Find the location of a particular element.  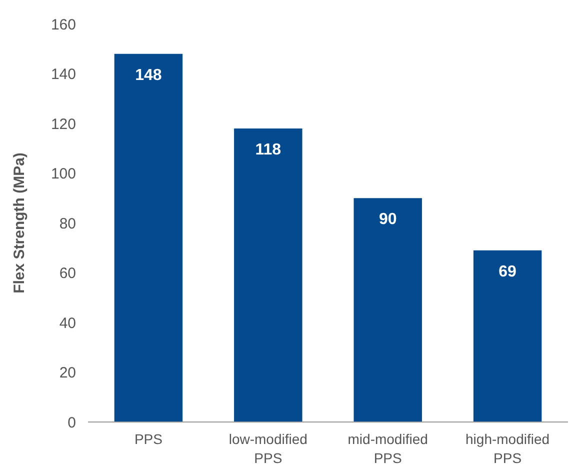

y-tick-label: 80 is located at coordinates (67, 223).